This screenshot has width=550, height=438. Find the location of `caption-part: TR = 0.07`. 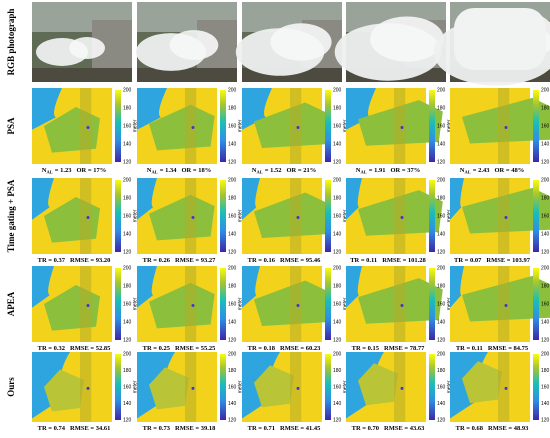

caption-part: TR = 0.07 is located at coordinates (468, 260).